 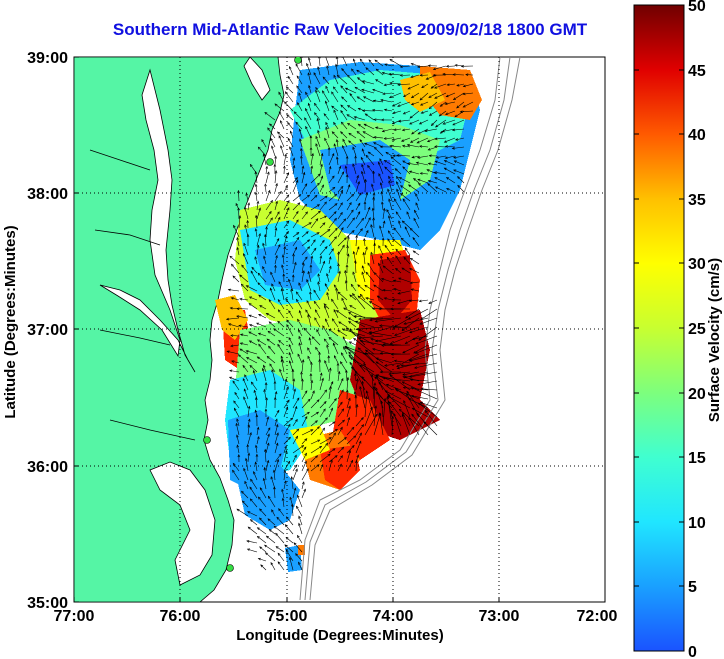 I want to click on colorbar-tick: 50, so click(x=697, y=7).